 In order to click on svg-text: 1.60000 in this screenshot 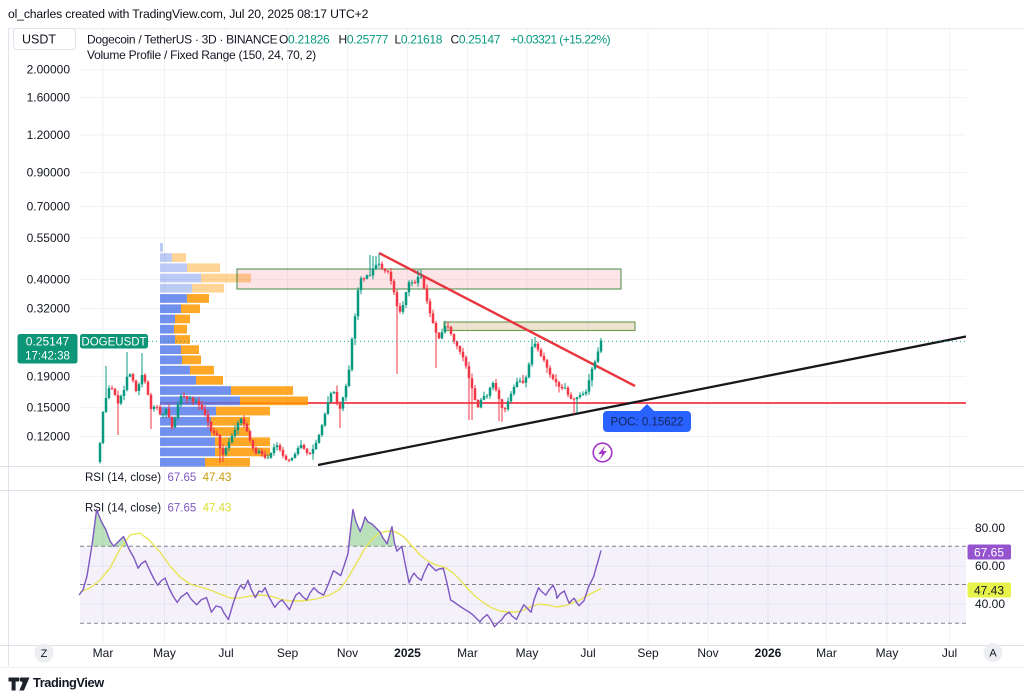, I will do `click(49, 98)`.